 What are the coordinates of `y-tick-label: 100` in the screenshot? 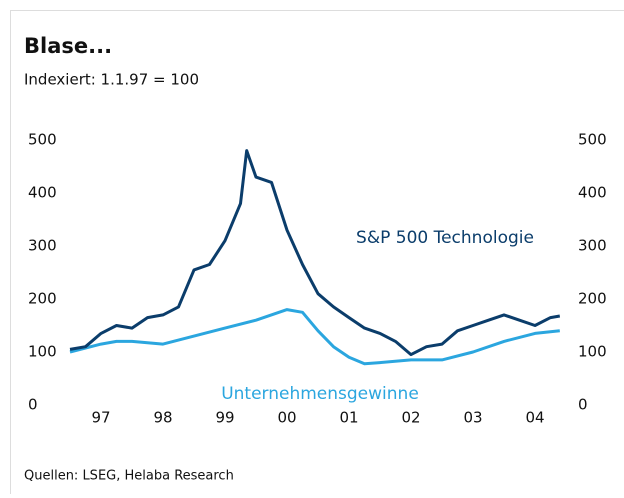 It's located at (42, 352).